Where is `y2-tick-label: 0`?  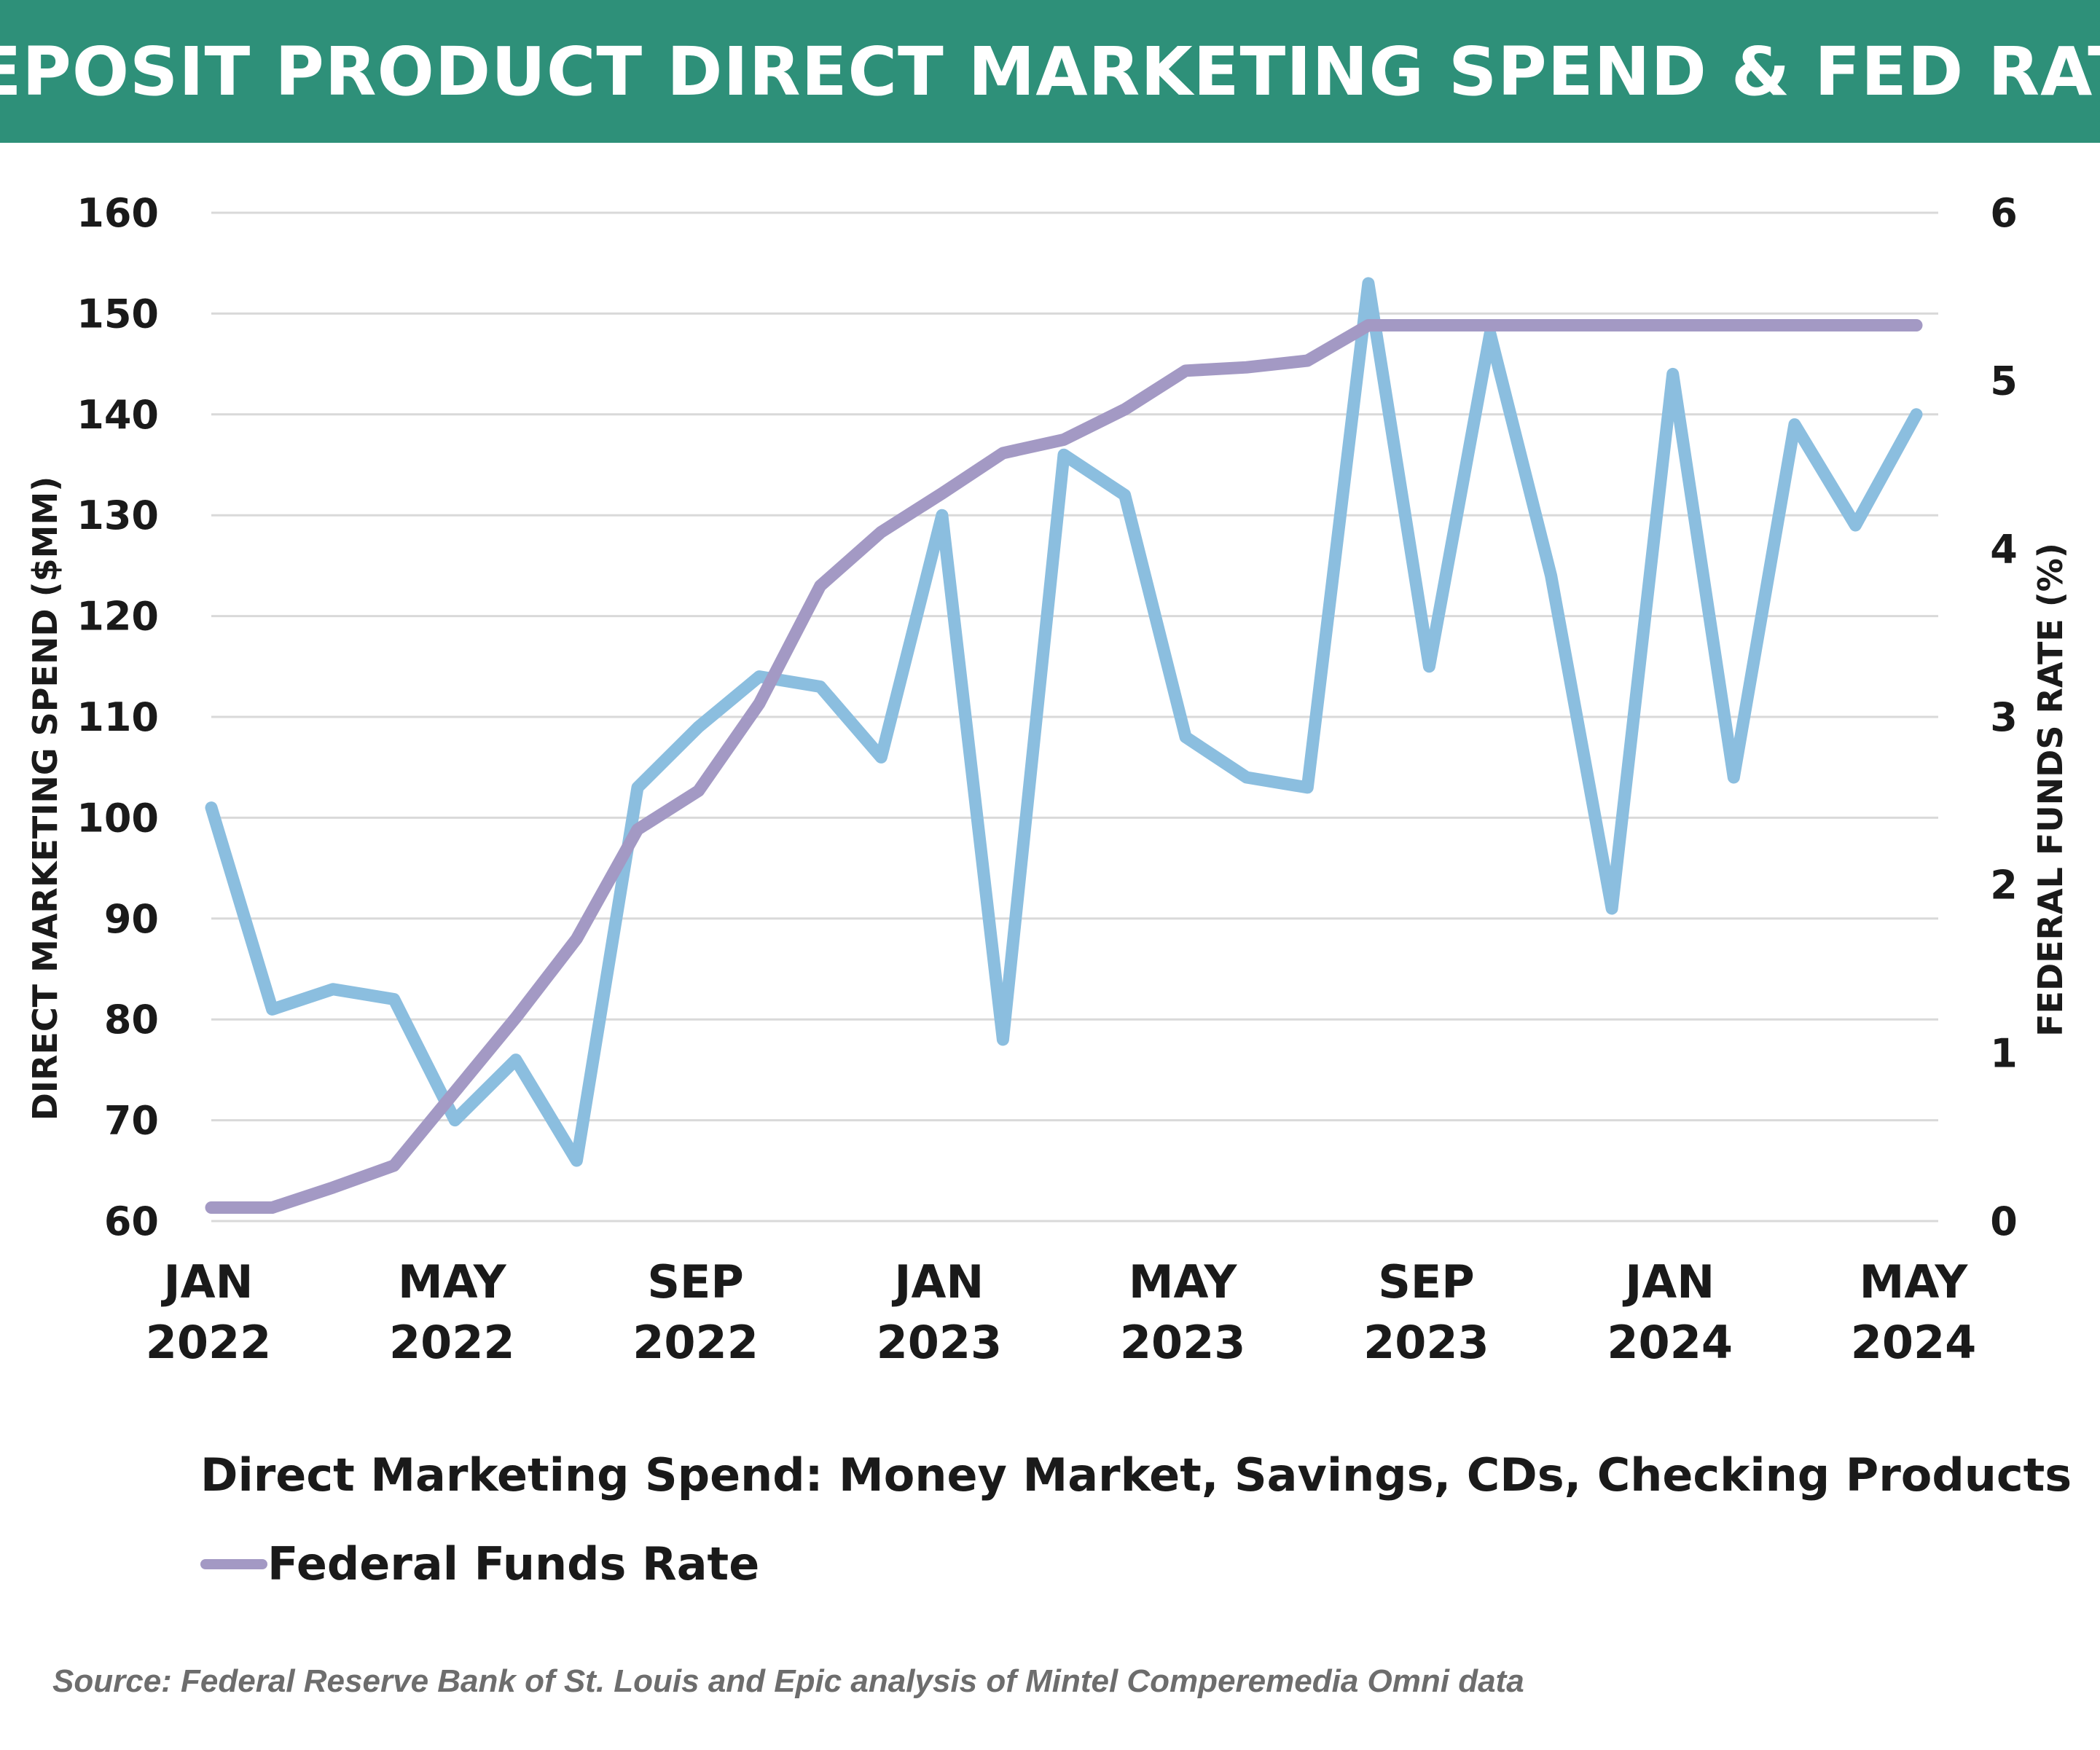 y2-tick-label: 0 is located at coordinates (2004, 1221).